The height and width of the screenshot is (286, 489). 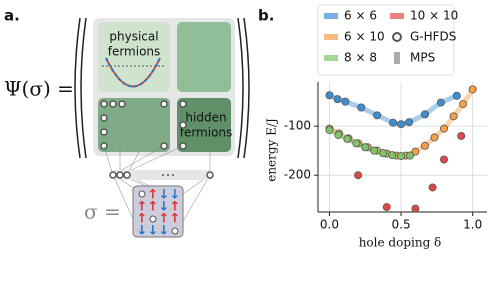 I want to click on spins: ↑ ↓ ↓ ↑ ↑ ↓ ↑ ↑ ↑ ↑ ↓ ↓ ↓, so click(x=159, y=213).